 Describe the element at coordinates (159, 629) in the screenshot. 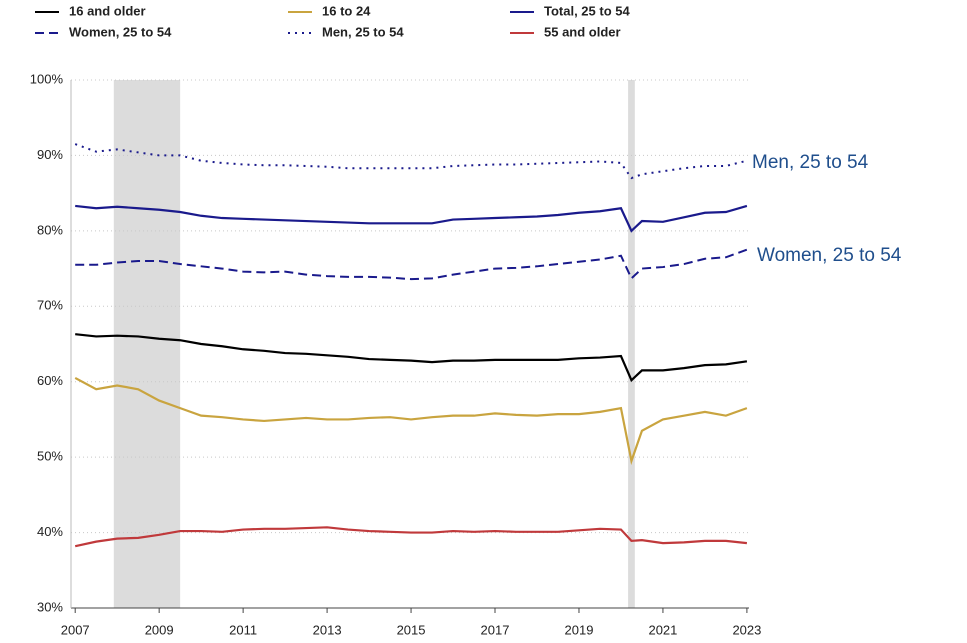

I see `x-tick-label: 2009` at that location.